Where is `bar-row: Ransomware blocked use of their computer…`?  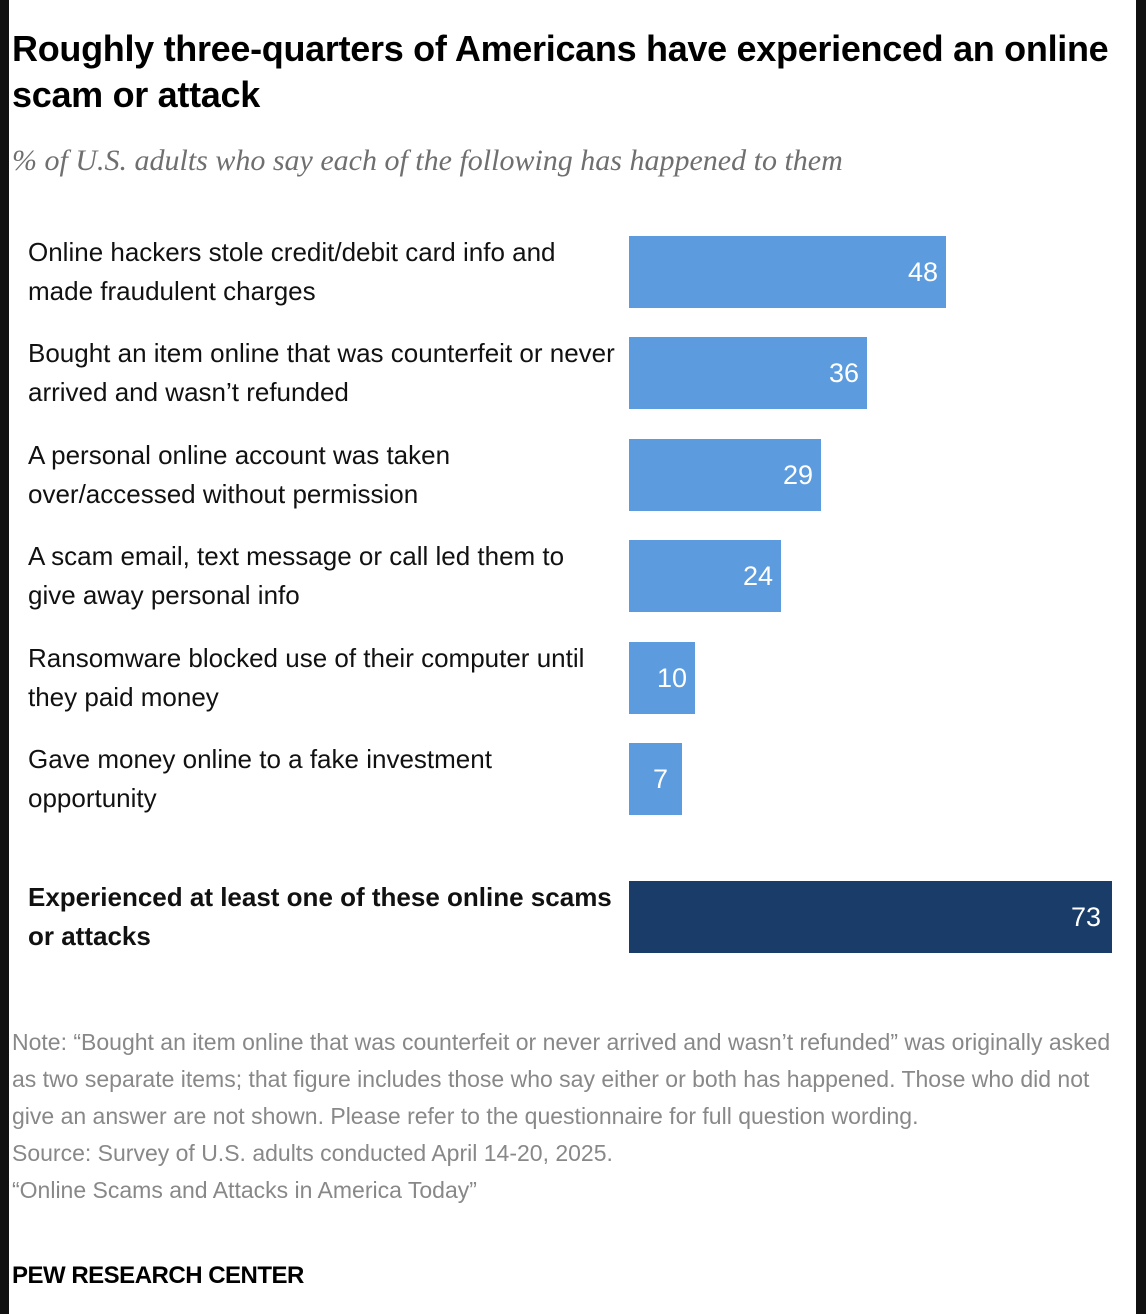
bar-row: Ransomware blocked use of their computer… is located at coordinates (572, 678).